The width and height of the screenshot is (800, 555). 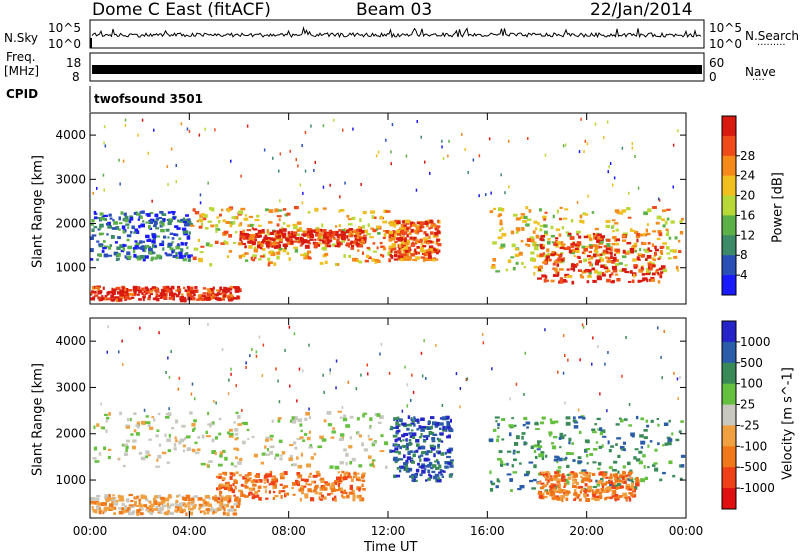 I want to click on colorbar-segment, so click(x=729, y=126).